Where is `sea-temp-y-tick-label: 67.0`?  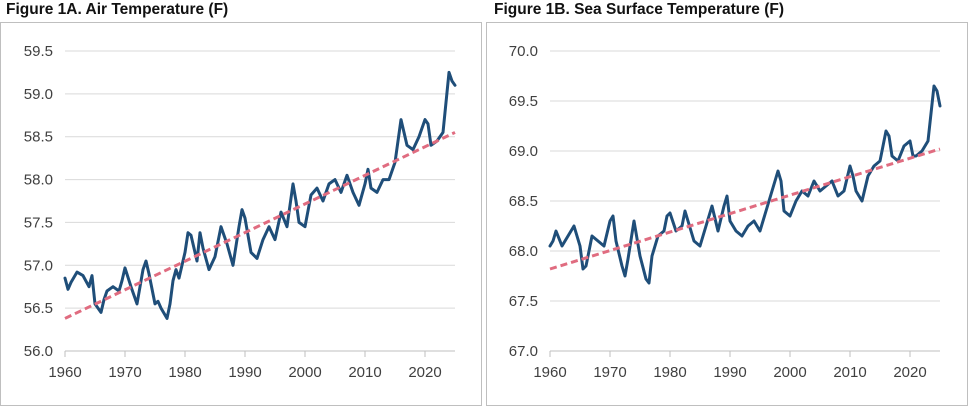
sea-temp-y-tick-label: 67.0 is located at coordinates (523, 351).